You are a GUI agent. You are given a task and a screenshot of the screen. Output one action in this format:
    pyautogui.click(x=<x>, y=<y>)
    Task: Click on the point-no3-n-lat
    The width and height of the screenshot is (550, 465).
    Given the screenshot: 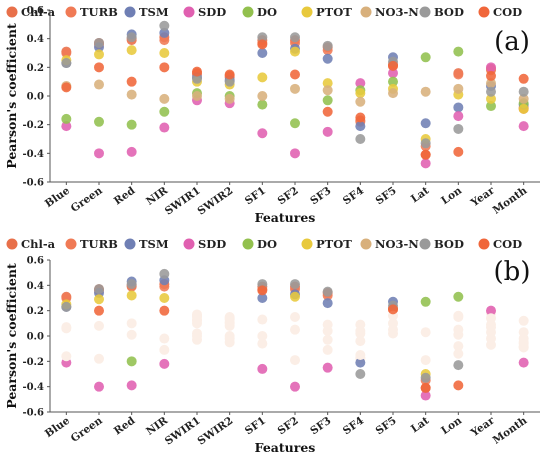 What is the action you would take?
    pyautogui.click(x=425, y=332)
    